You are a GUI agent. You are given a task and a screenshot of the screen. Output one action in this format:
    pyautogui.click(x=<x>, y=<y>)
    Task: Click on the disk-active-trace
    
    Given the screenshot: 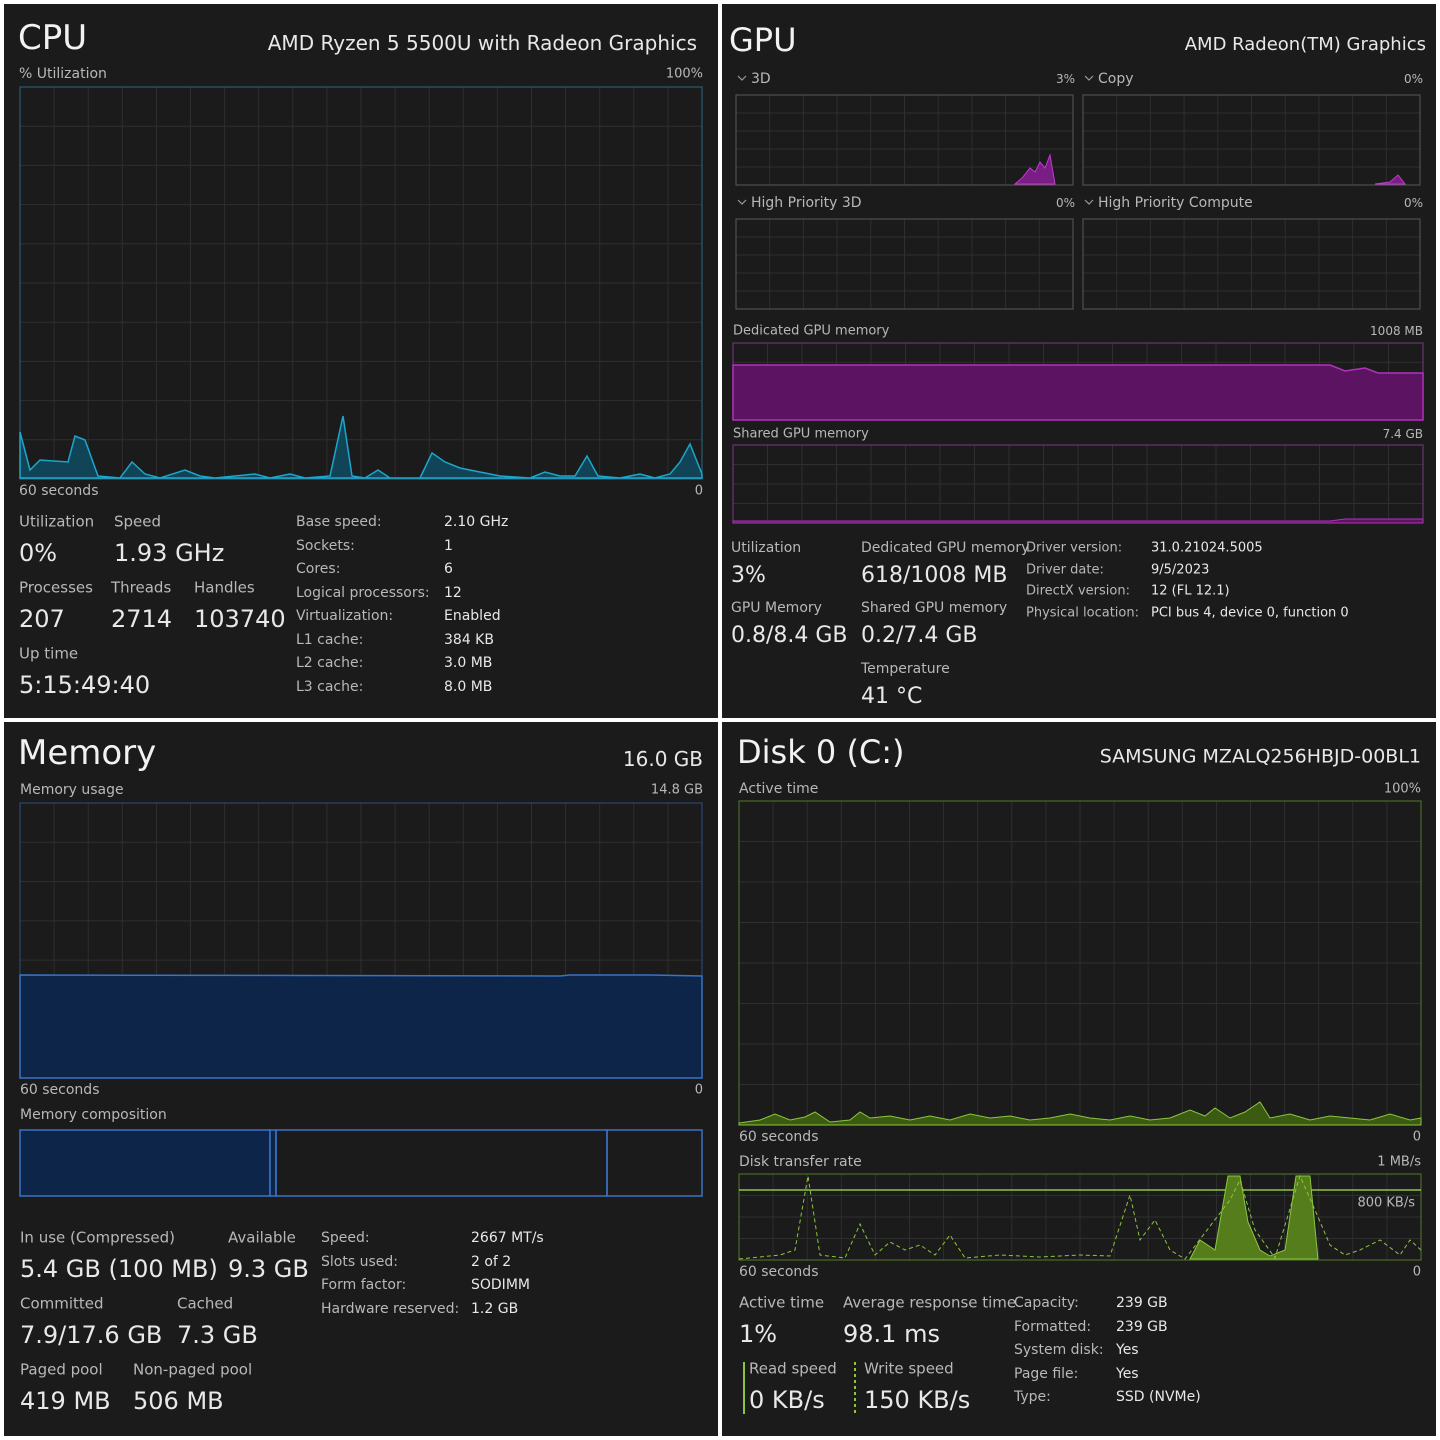 What is the action you would take?
    pyautogui.click(x=1080, y=1113)
    